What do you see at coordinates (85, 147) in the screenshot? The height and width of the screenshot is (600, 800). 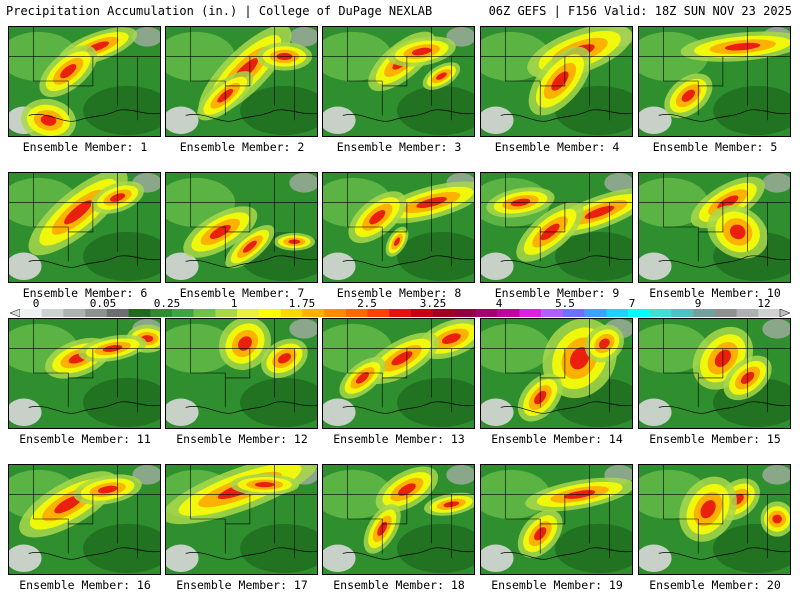 I see `ensemble-member-label: Ensemble Member: 1` at bounding box center [85, 147].